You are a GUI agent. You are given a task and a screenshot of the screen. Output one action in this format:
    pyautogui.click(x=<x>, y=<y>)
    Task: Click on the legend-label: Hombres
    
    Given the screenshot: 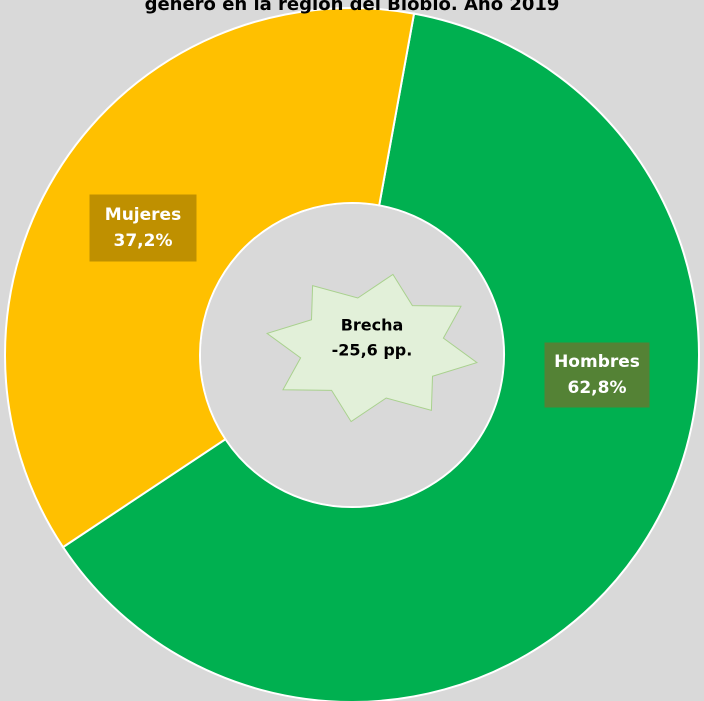 What is the action you would take?
    pyautogui.click(x=597, y=362)
    